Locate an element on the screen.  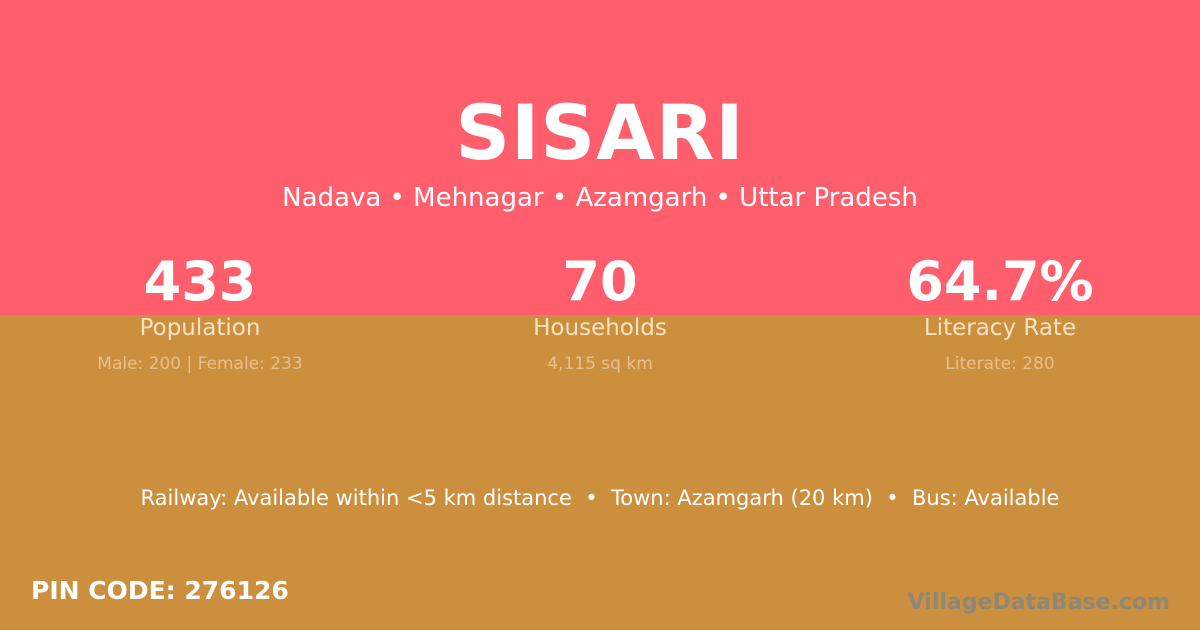
stat-label: Literacy Rate is located at coordinates (1000, 328).